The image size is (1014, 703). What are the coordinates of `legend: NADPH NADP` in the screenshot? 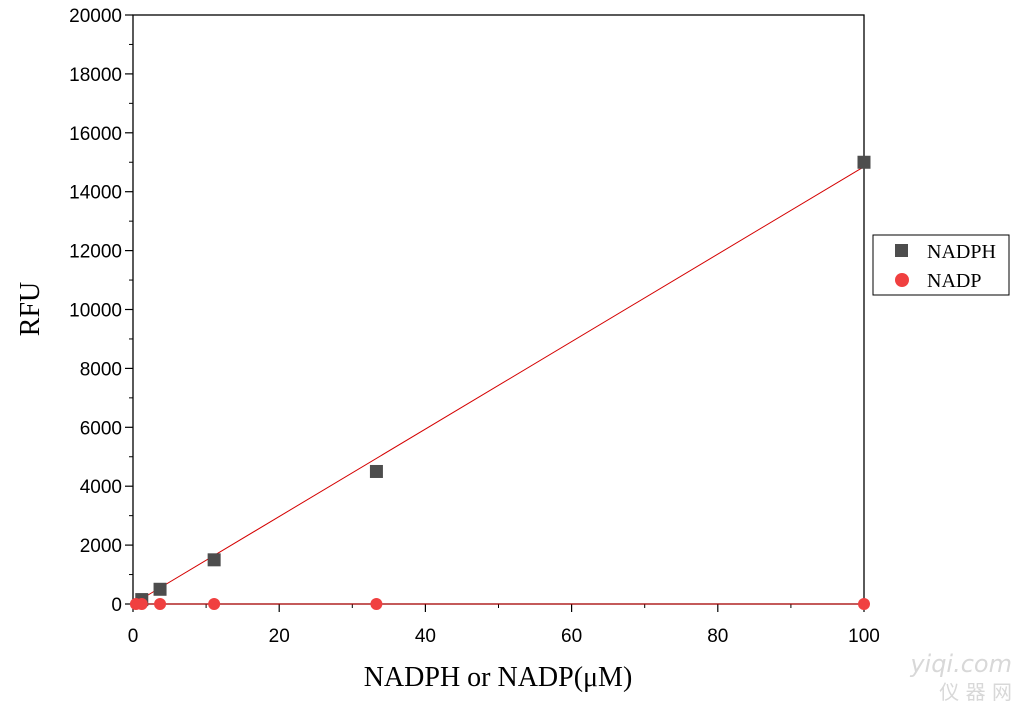 It's located at (941, 265).